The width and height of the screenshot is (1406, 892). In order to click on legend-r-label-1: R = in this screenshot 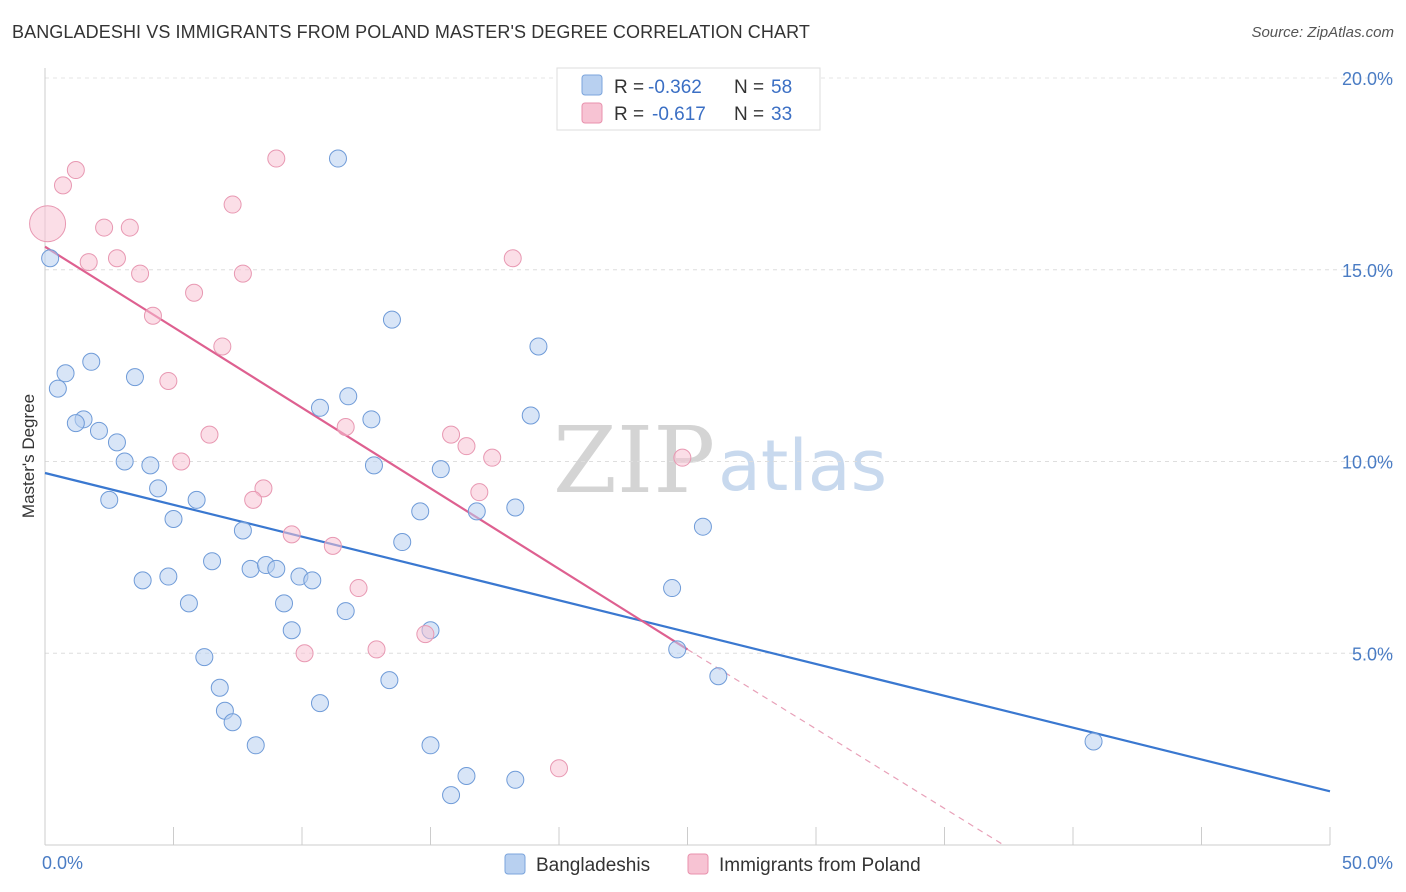, I will do `click(629, 87)`.